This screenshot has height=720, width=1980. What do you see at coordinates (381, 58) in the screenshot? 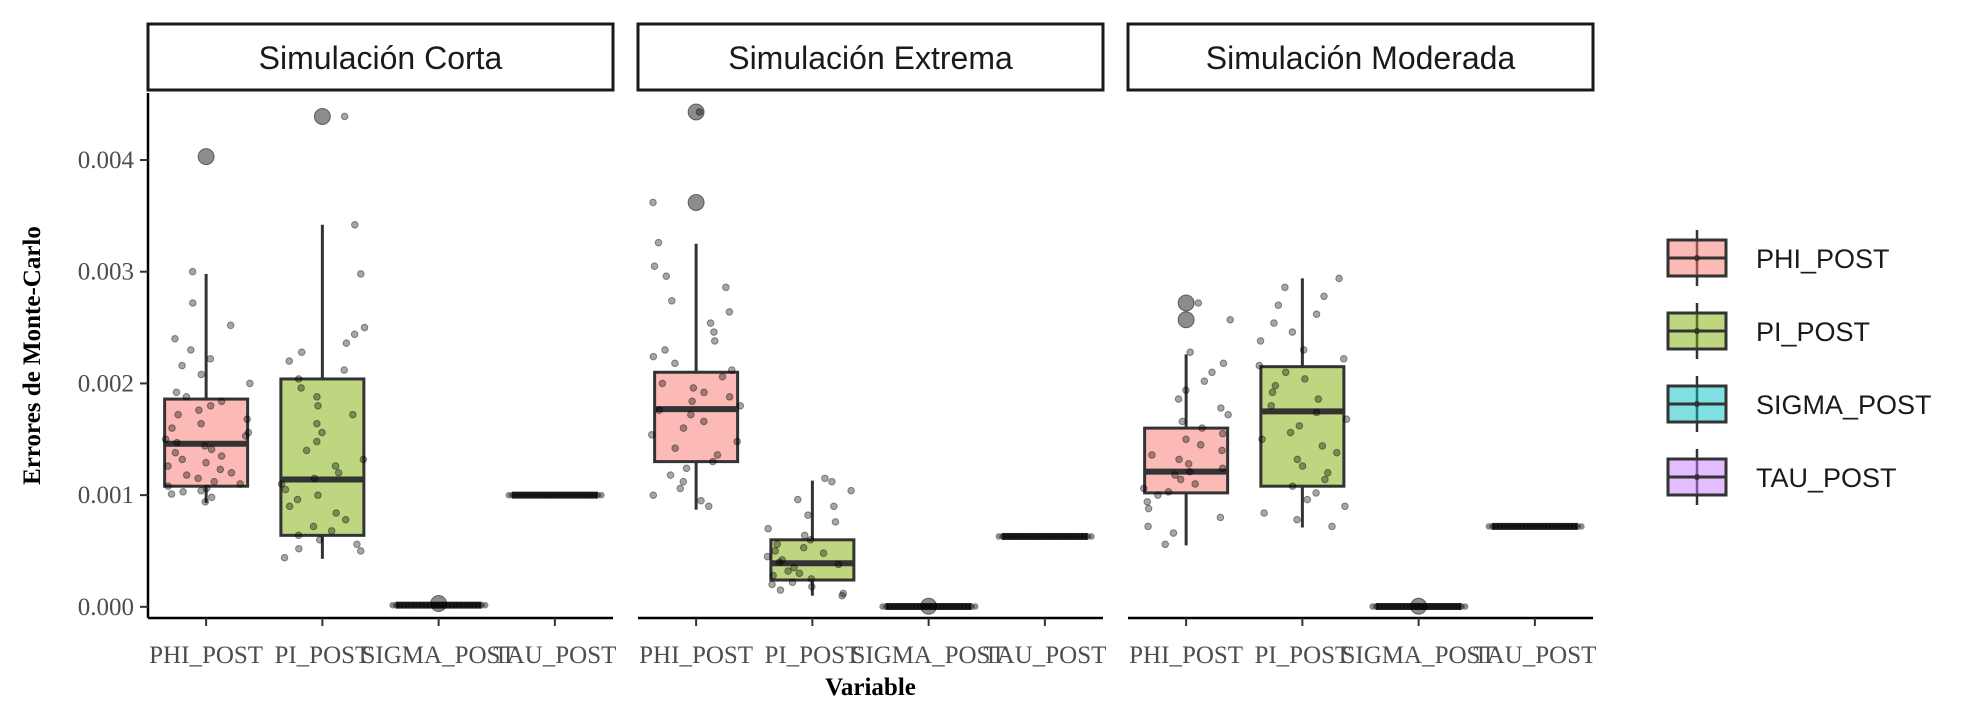
I see `panel-title: Simulación Corta` at bounding box center [381, 58].